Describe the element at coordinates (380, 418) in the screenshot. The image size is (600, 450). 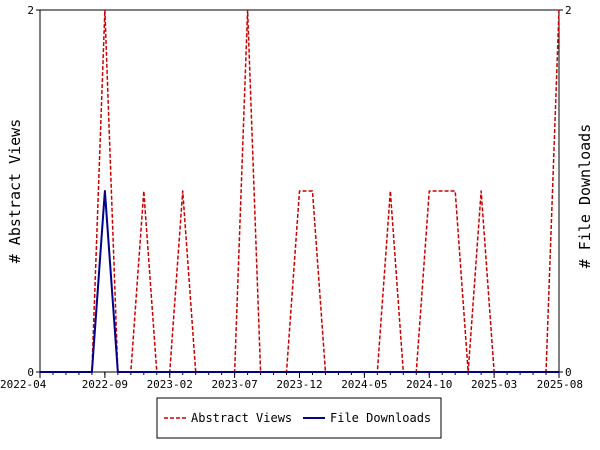
I see `legend-label-file-downloads: File Downloads` at that location.